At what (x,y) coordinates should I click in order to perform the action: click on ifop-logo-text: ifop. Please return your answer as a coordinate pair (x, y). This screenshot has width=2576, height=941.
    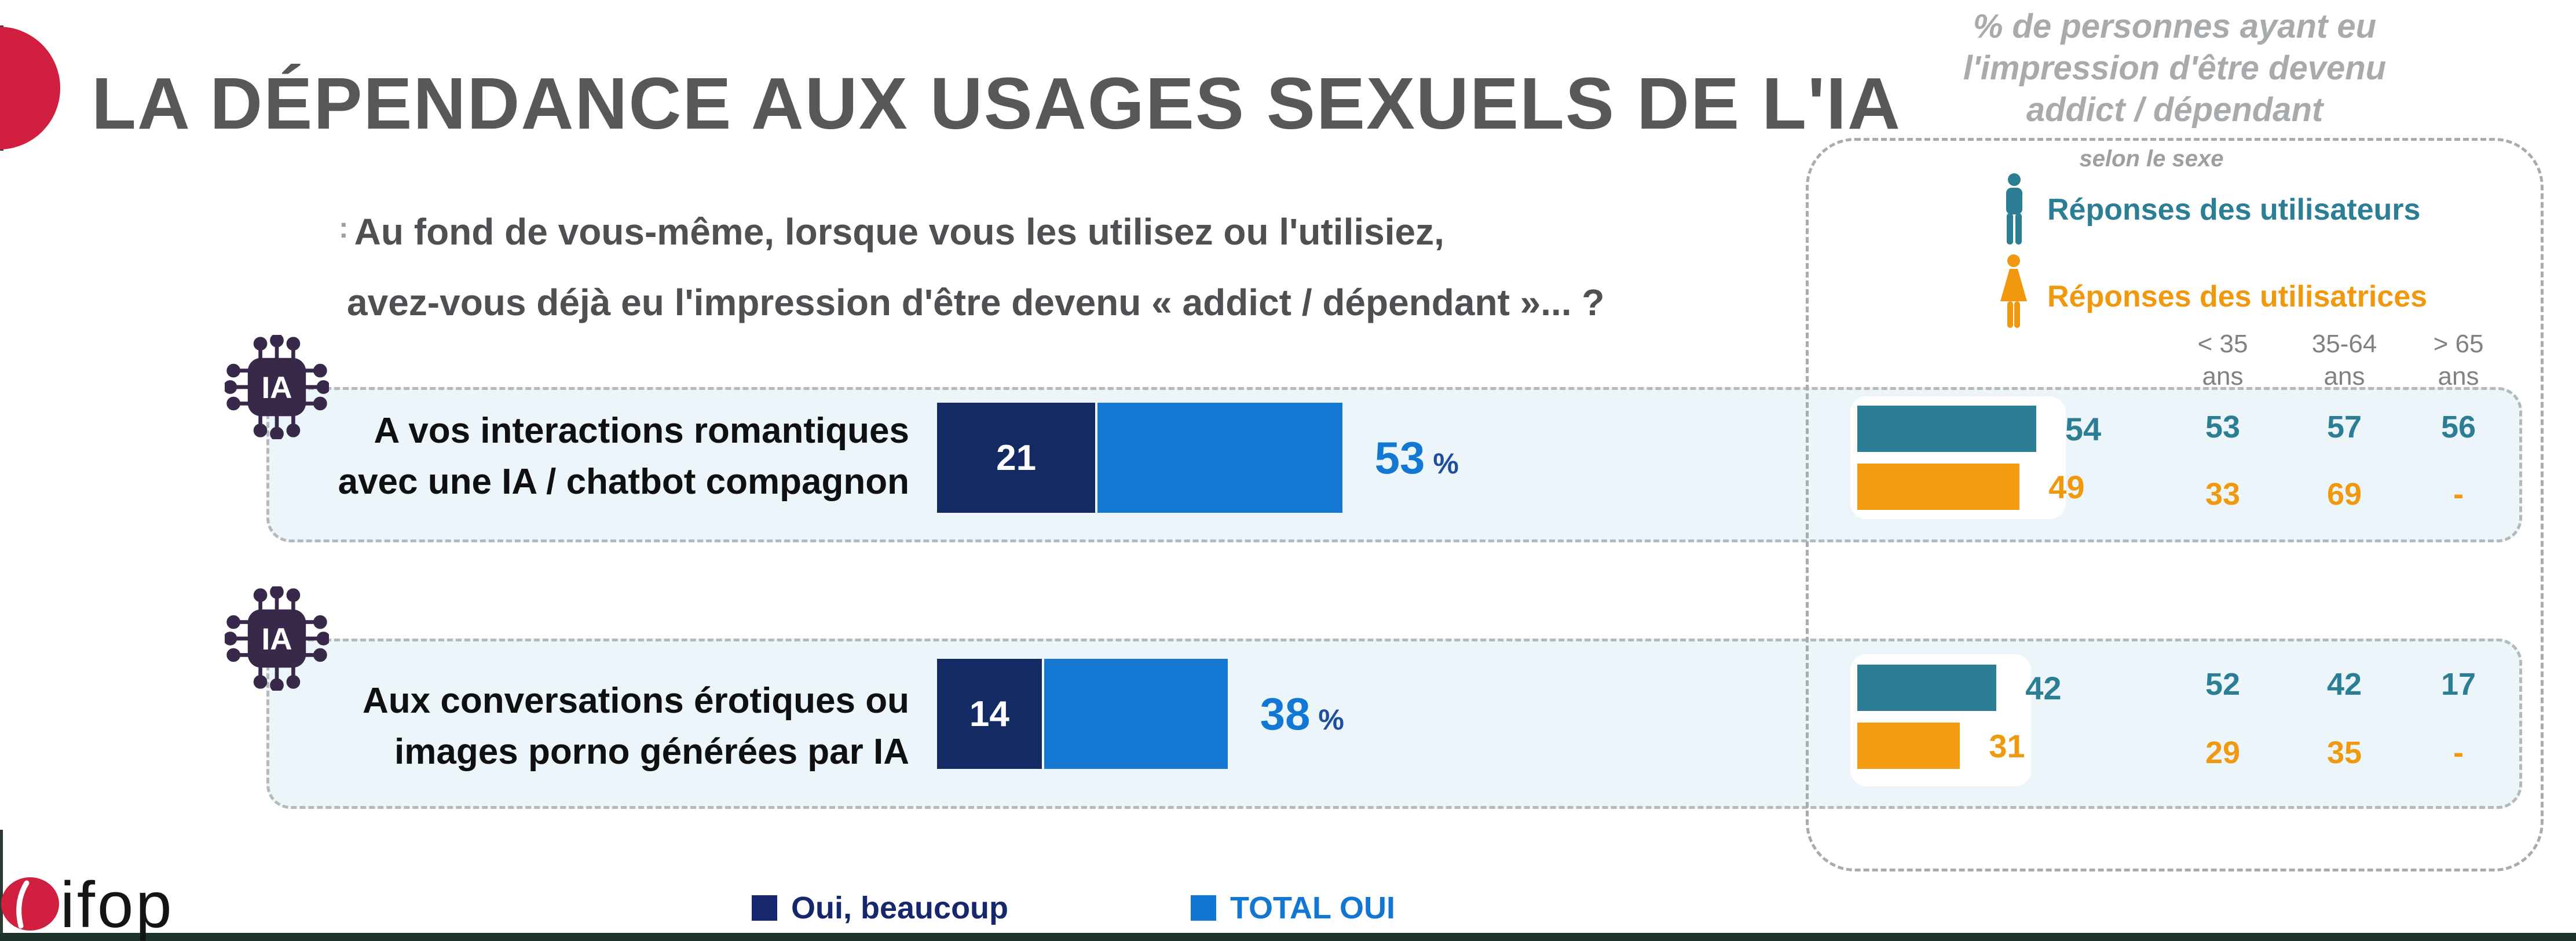
    Looking at the image, I should click on (117, 905).